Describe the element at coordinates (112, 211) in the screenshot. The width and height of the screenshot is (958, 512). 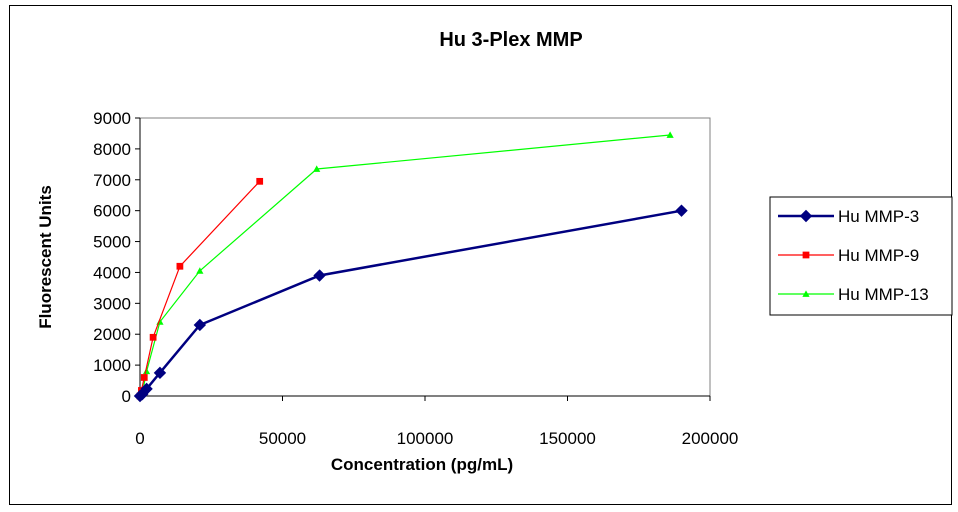
I see `y-tick-label: 6000` at that location.